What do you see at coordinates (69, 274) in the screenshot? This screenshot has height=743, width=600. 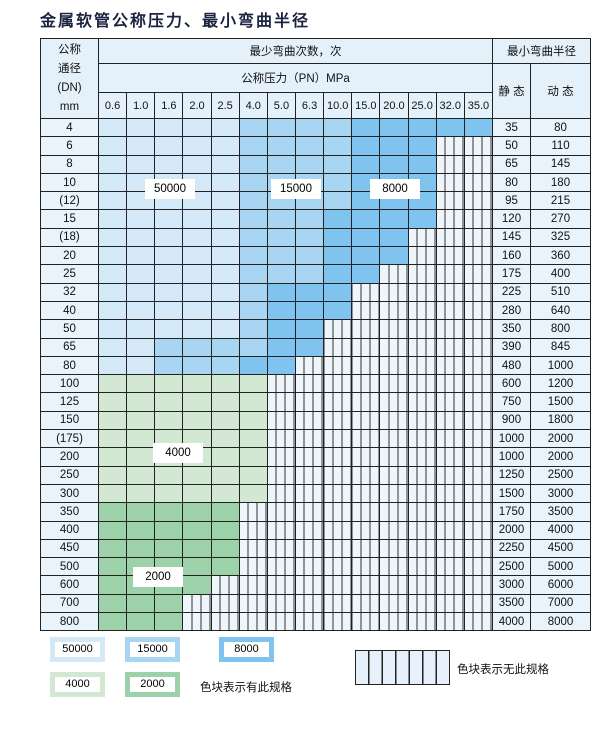 I see `dn-cell: 25` at bounding box center [69, 274].